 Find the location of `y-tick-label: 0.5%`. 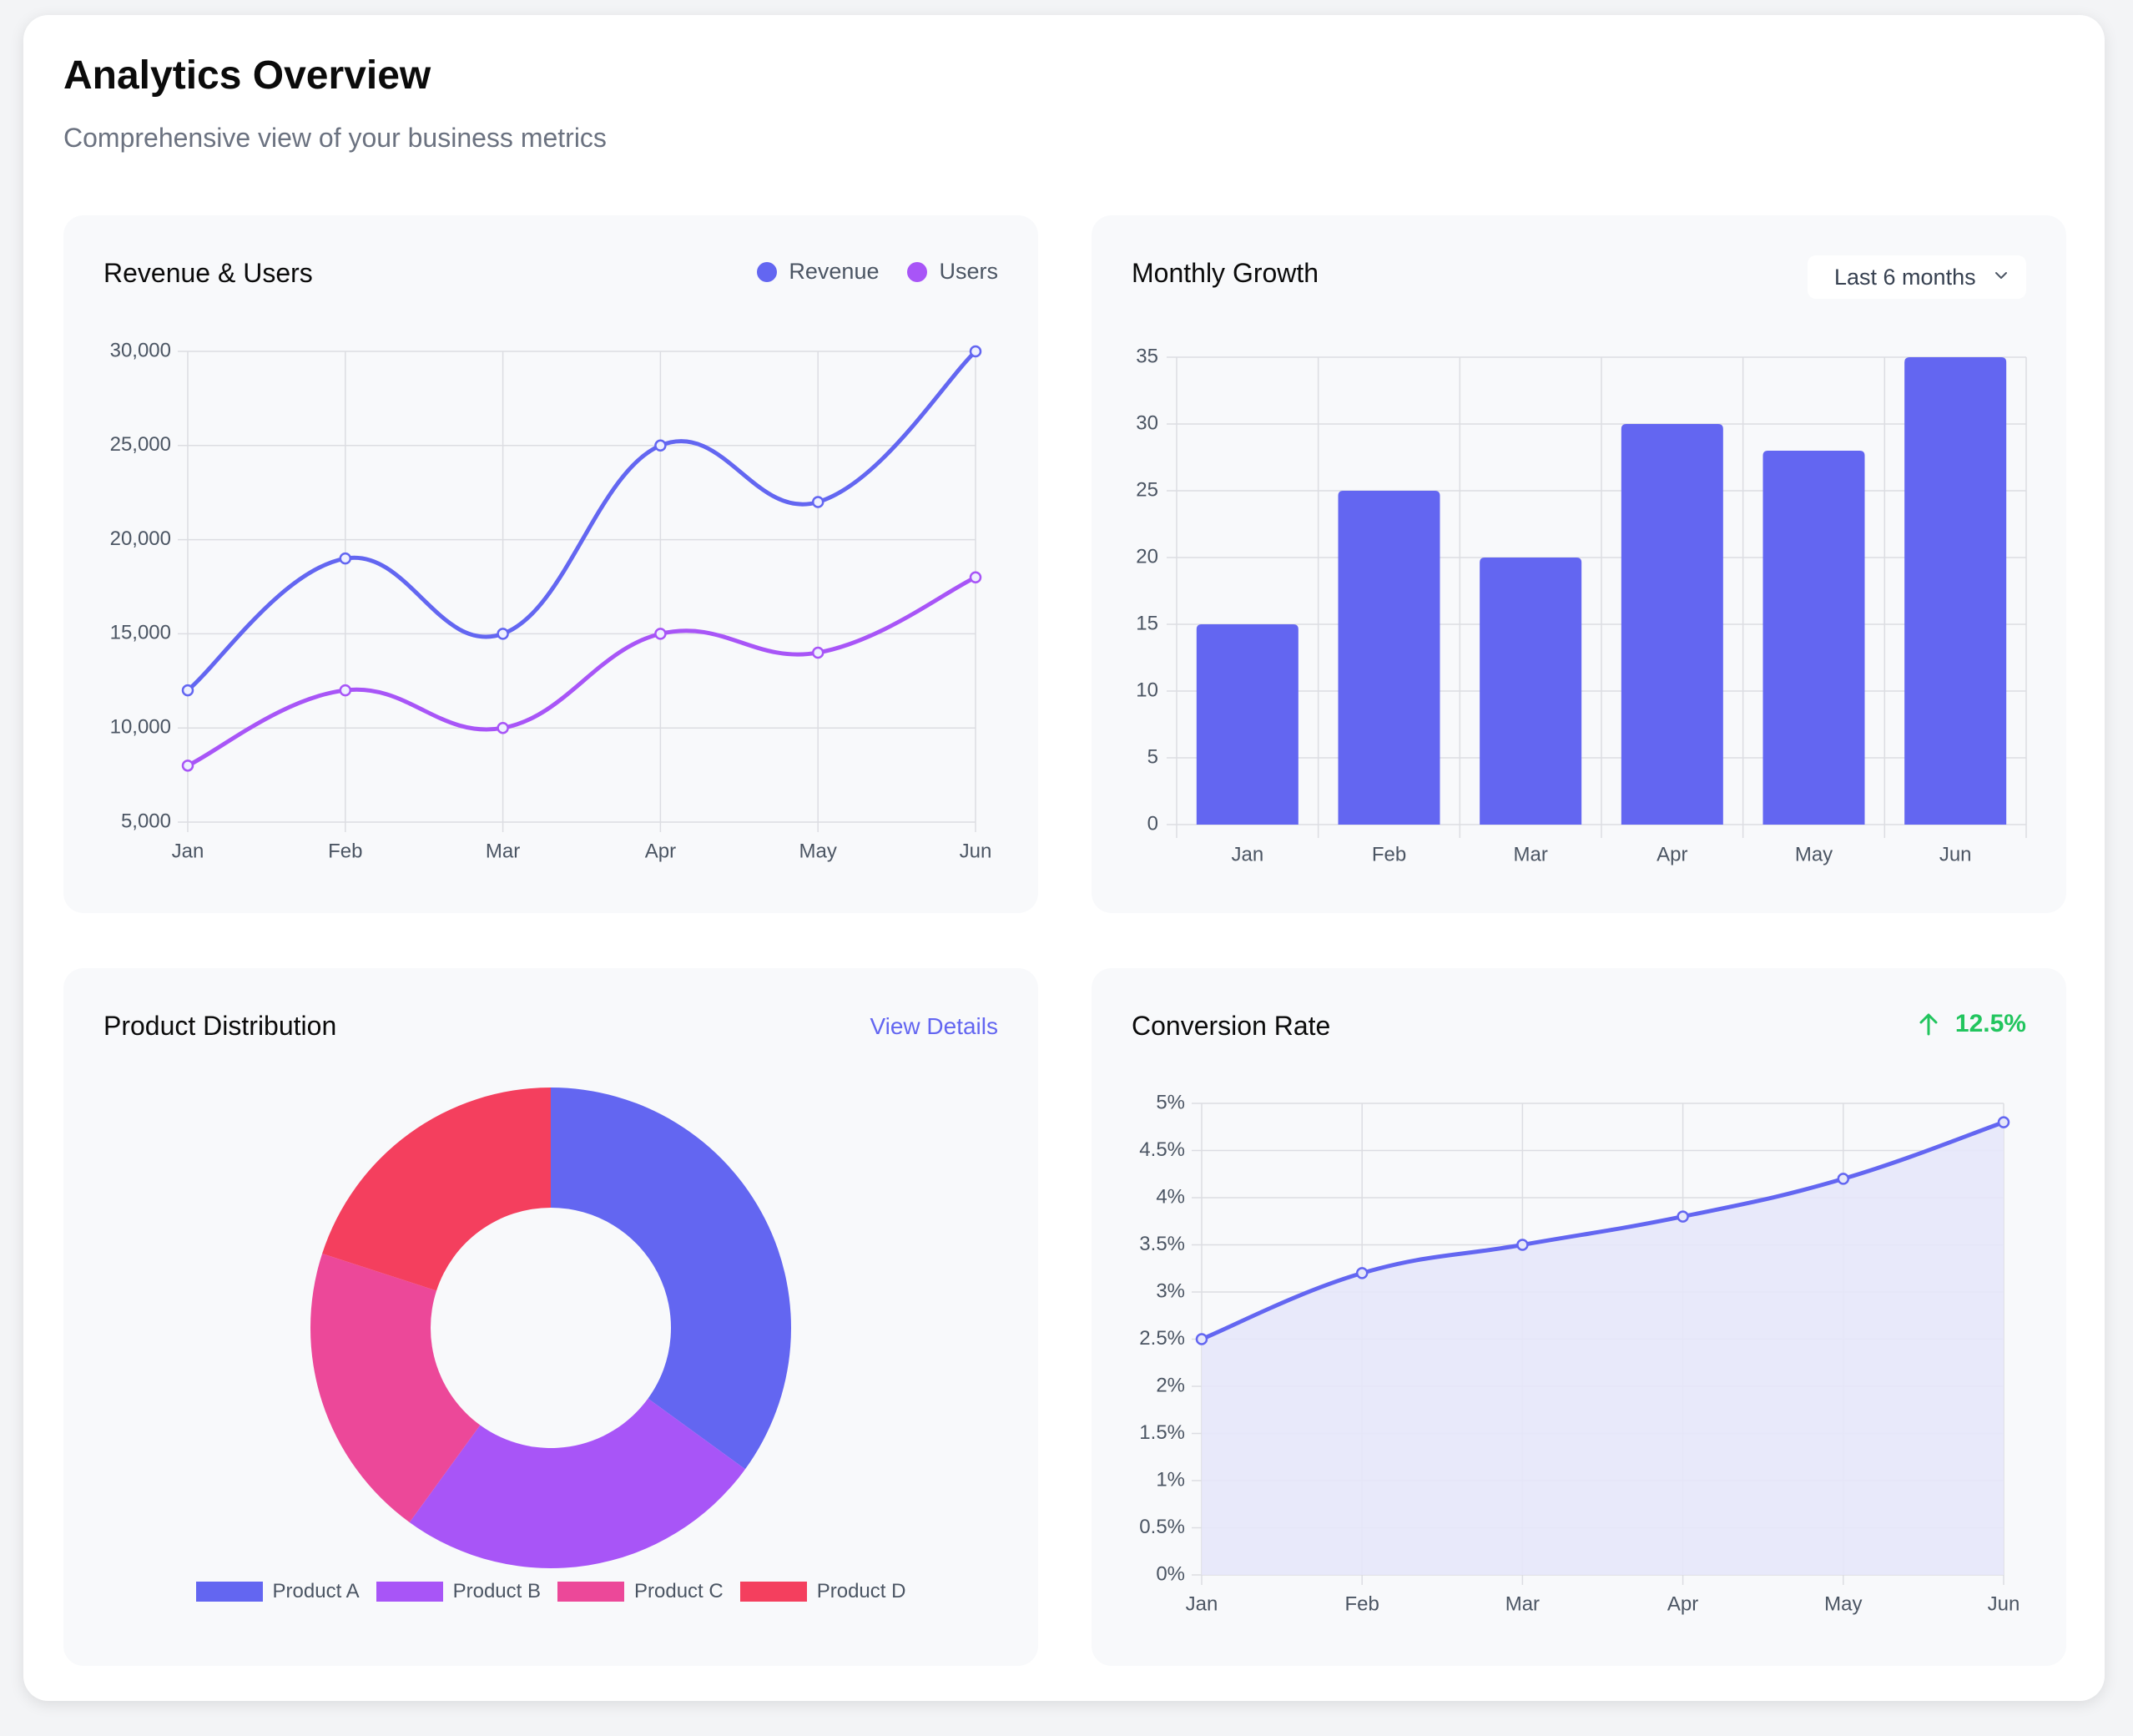

y-tick-label: 0.5% is located at coordinates (1162, 1527).